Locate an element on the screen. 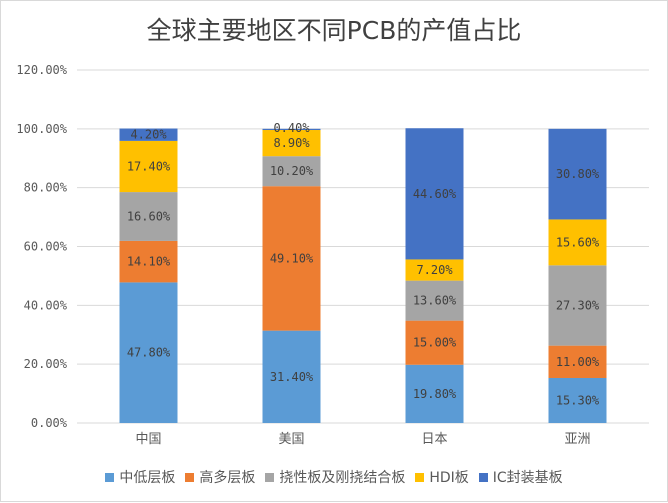  data-label: 15.00% is located at coordinates (435, 343).